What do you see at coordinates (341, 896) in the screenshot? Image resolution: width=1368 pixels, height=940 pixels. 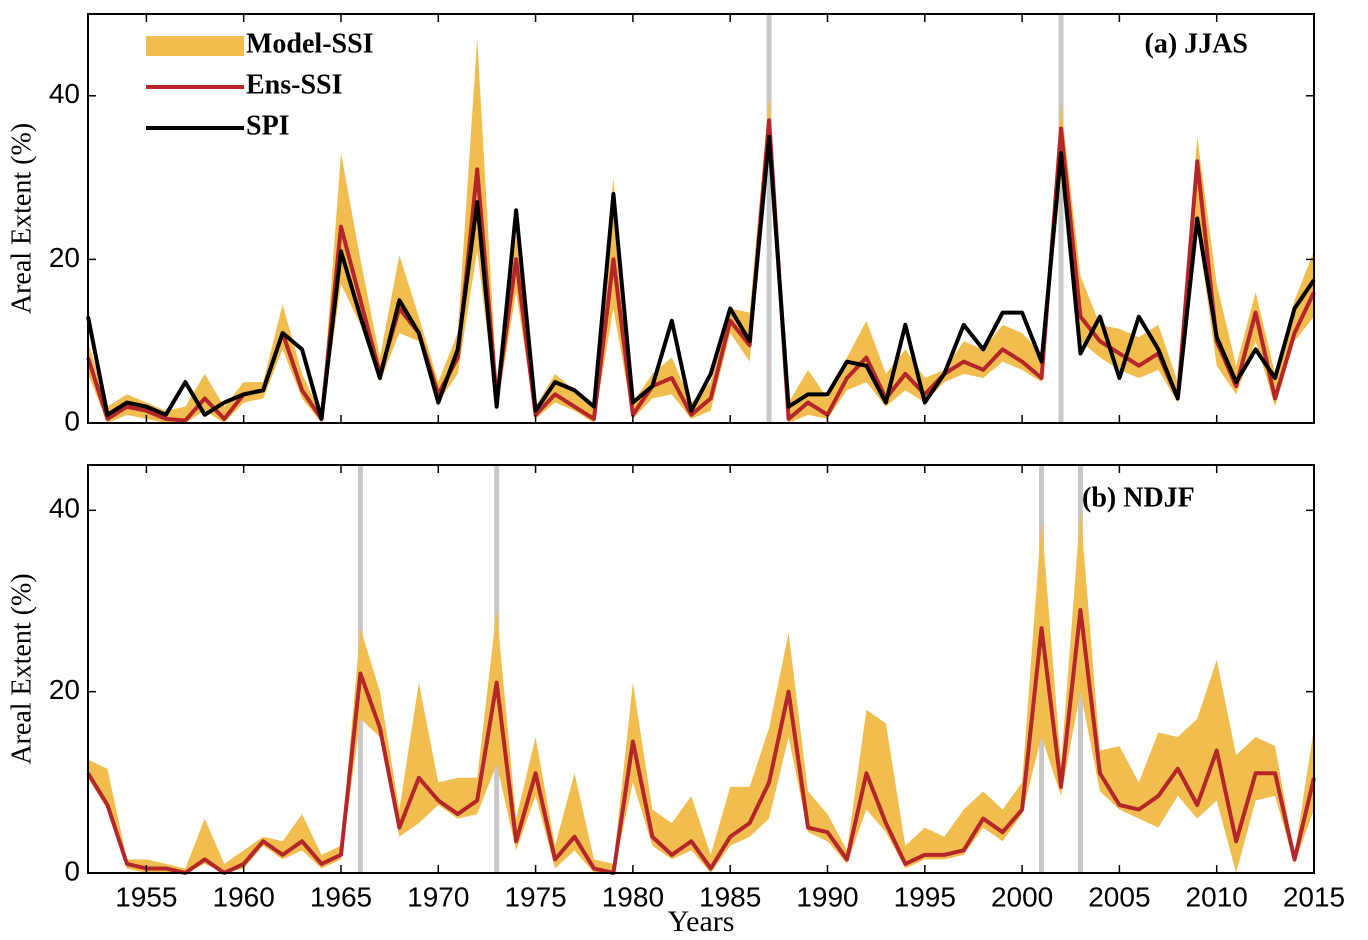 I see `x-tick-label: 1965` at bounding box center [341, 896].